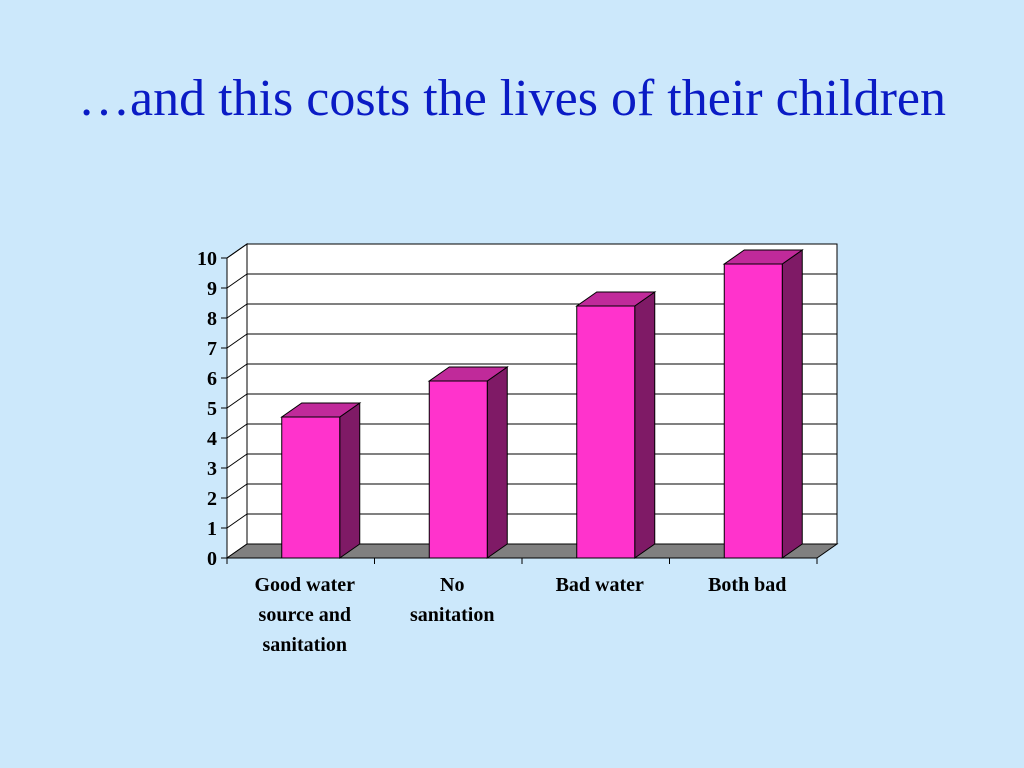 This screenshot has width=1024, height=768. What do you see at coordinates (212, 559) in the screenshot?
I see `y-tick-label: 0` at bounding box center [212, 559].